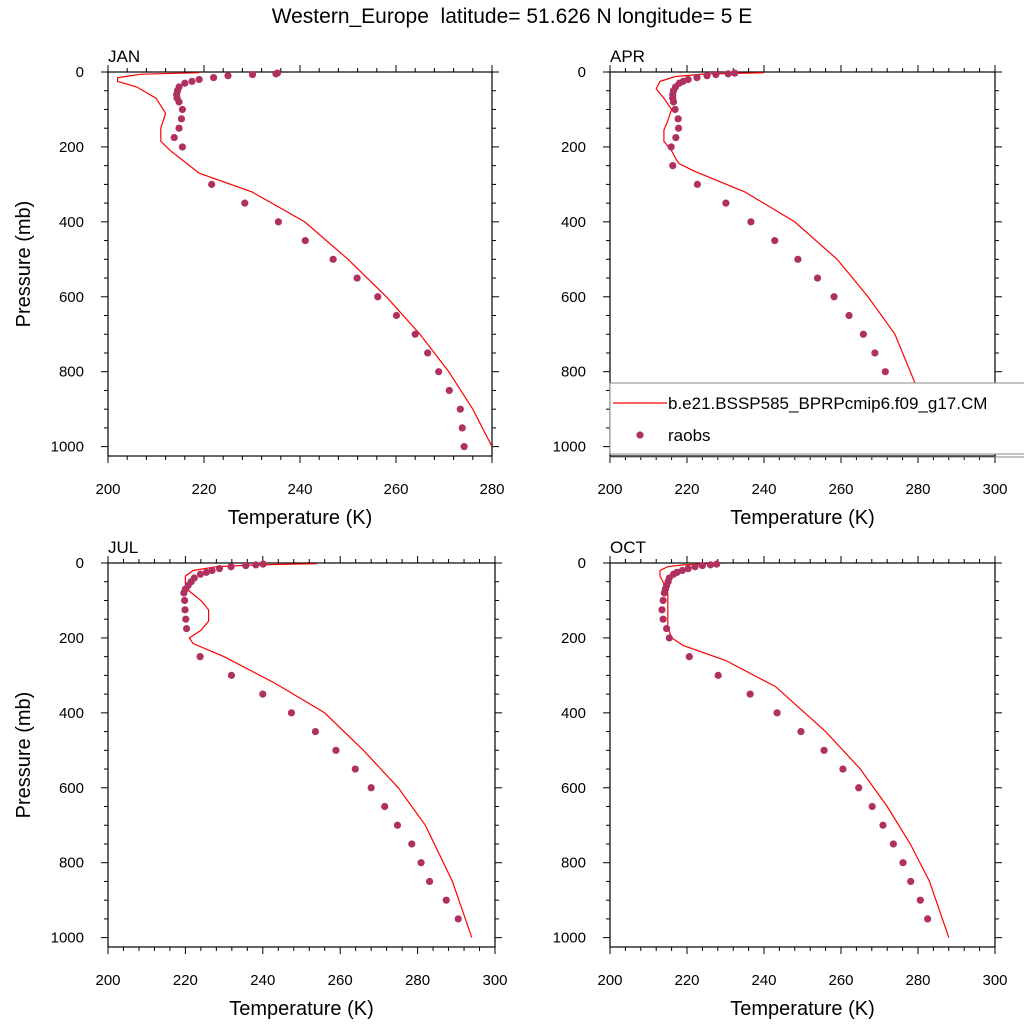 The width and height of the screenshot is (1024, 1024). What do you see at coordinates (627, 56) in the screenshot?
I see `panel-title: APR` at bounding box center [627, 56].